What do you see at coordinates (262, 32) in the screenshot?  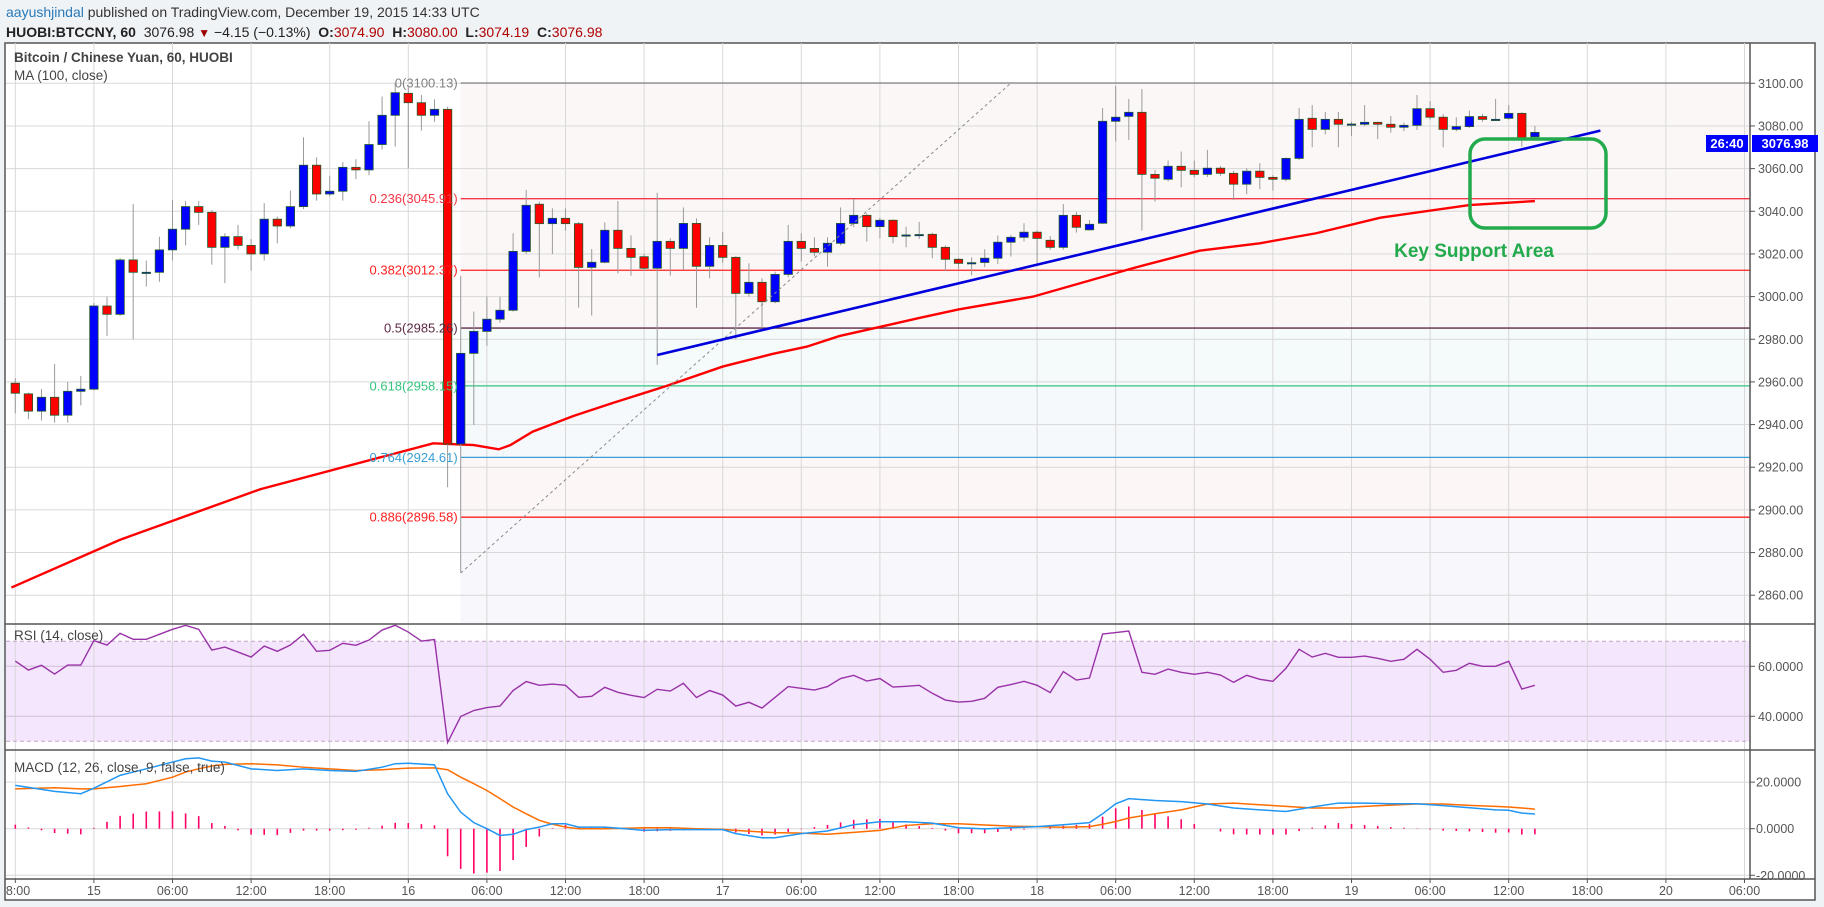 I see `price-change: −4.15 (−0.13%)` at bounding box center [262, 32].